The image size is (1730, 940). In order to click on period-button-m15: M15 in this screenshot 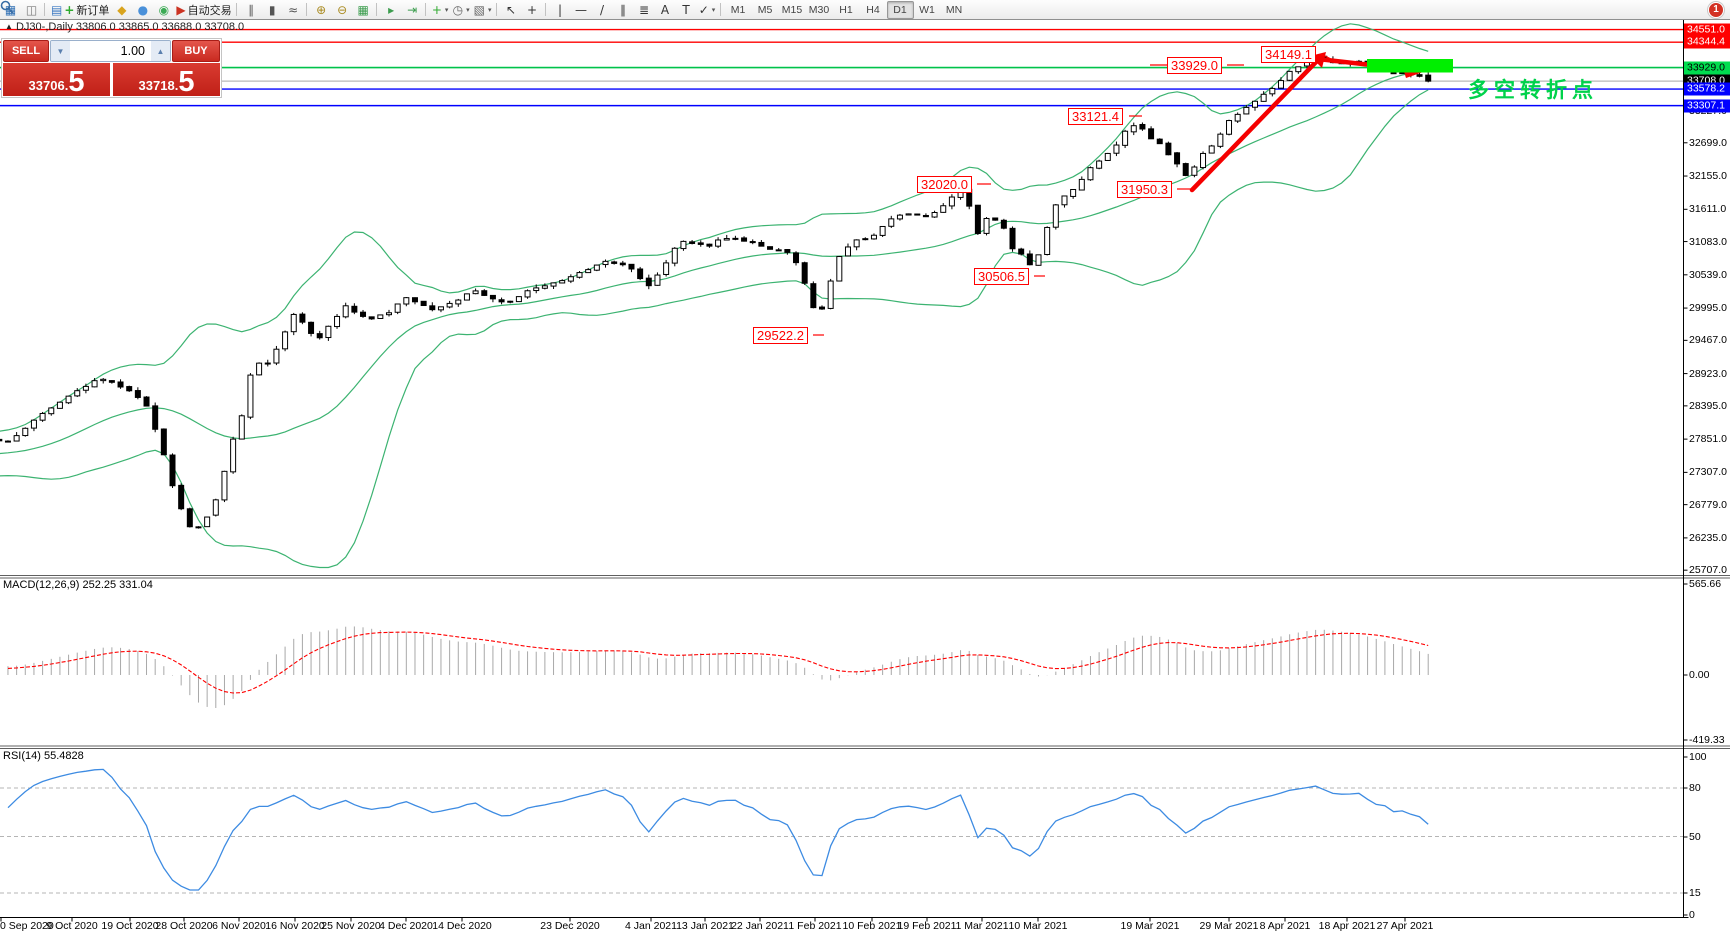, I will do `click(792, 9)`.